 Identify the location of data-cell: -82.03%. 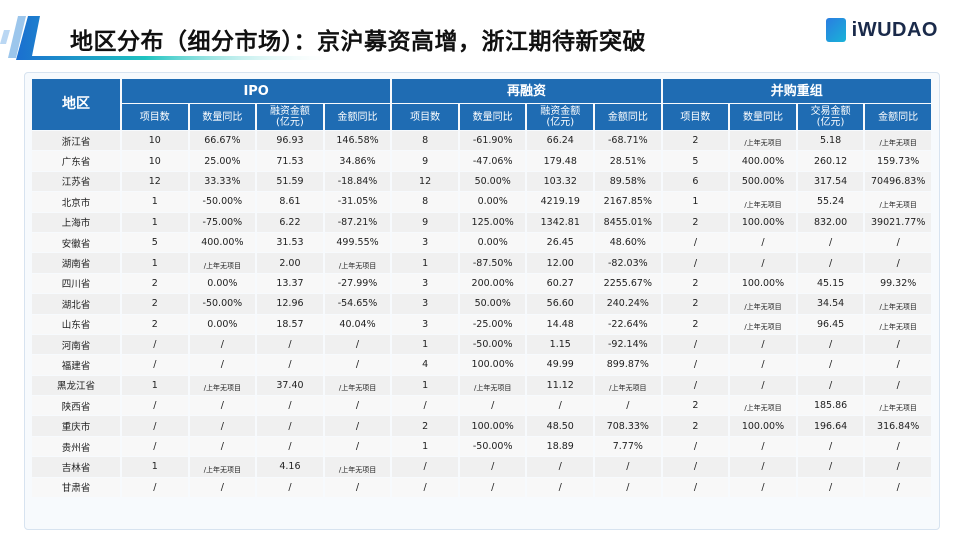
(628, 263).